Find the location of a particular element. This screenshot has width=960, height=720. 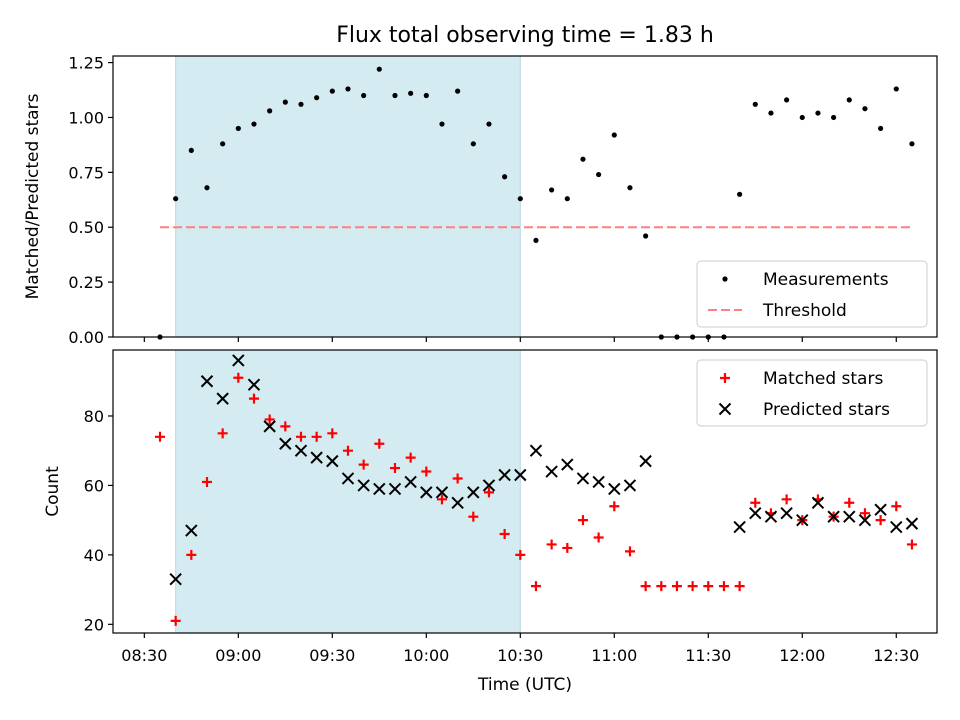

y-tick-label: 60 is located at coordinates (94, 485).